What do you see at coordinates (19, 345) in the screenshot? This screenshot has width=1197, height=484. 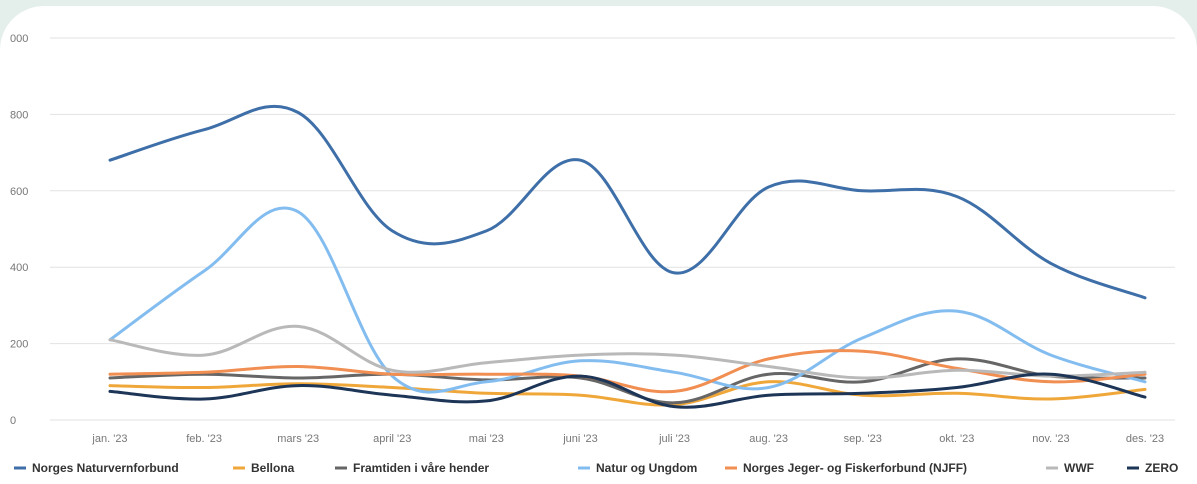 I see `y-tick-label: 200` at bounding box center [19, 345].